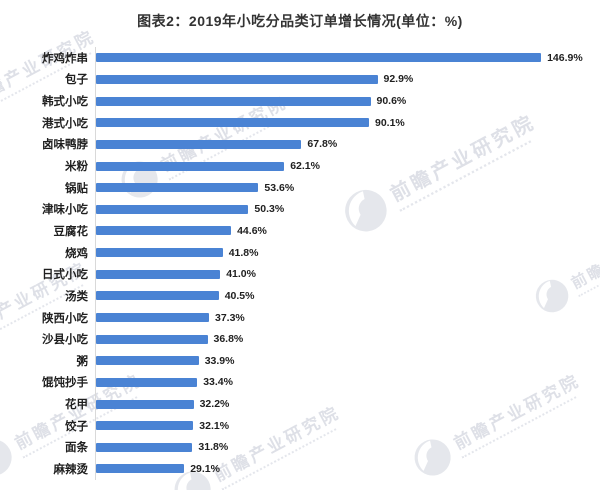 Image resolution: width=600 pixels, height=490 pixels. I want to click on chart-row: 汤类 40.5%, so click(300, 296).